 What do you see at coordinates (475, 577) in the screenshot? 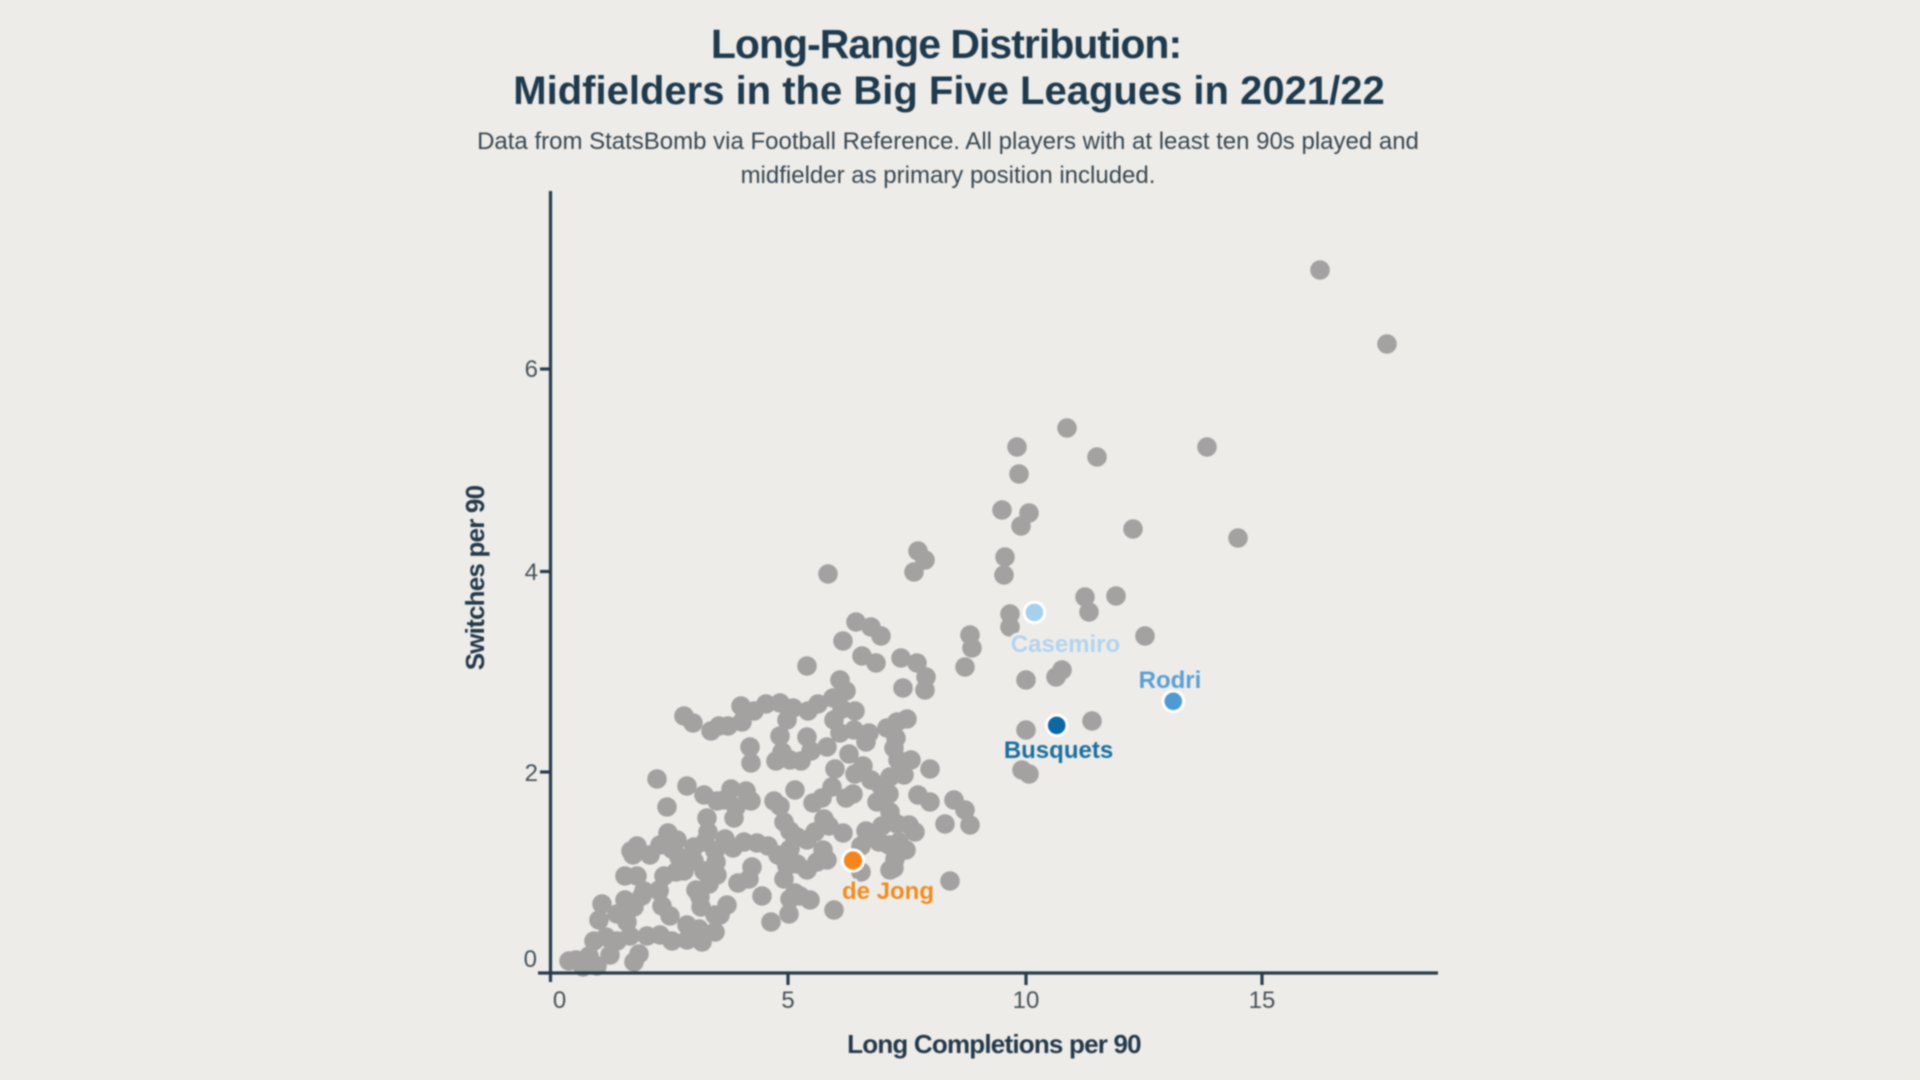
I see `svg-text: Switches per 90` at bounding box center [475, 577].